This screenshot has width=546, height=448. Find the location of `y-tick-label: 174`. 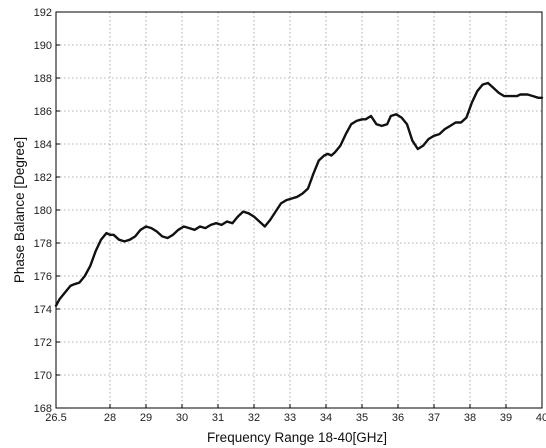

y-tick-label: 174 is located at coordinates (43, 310).